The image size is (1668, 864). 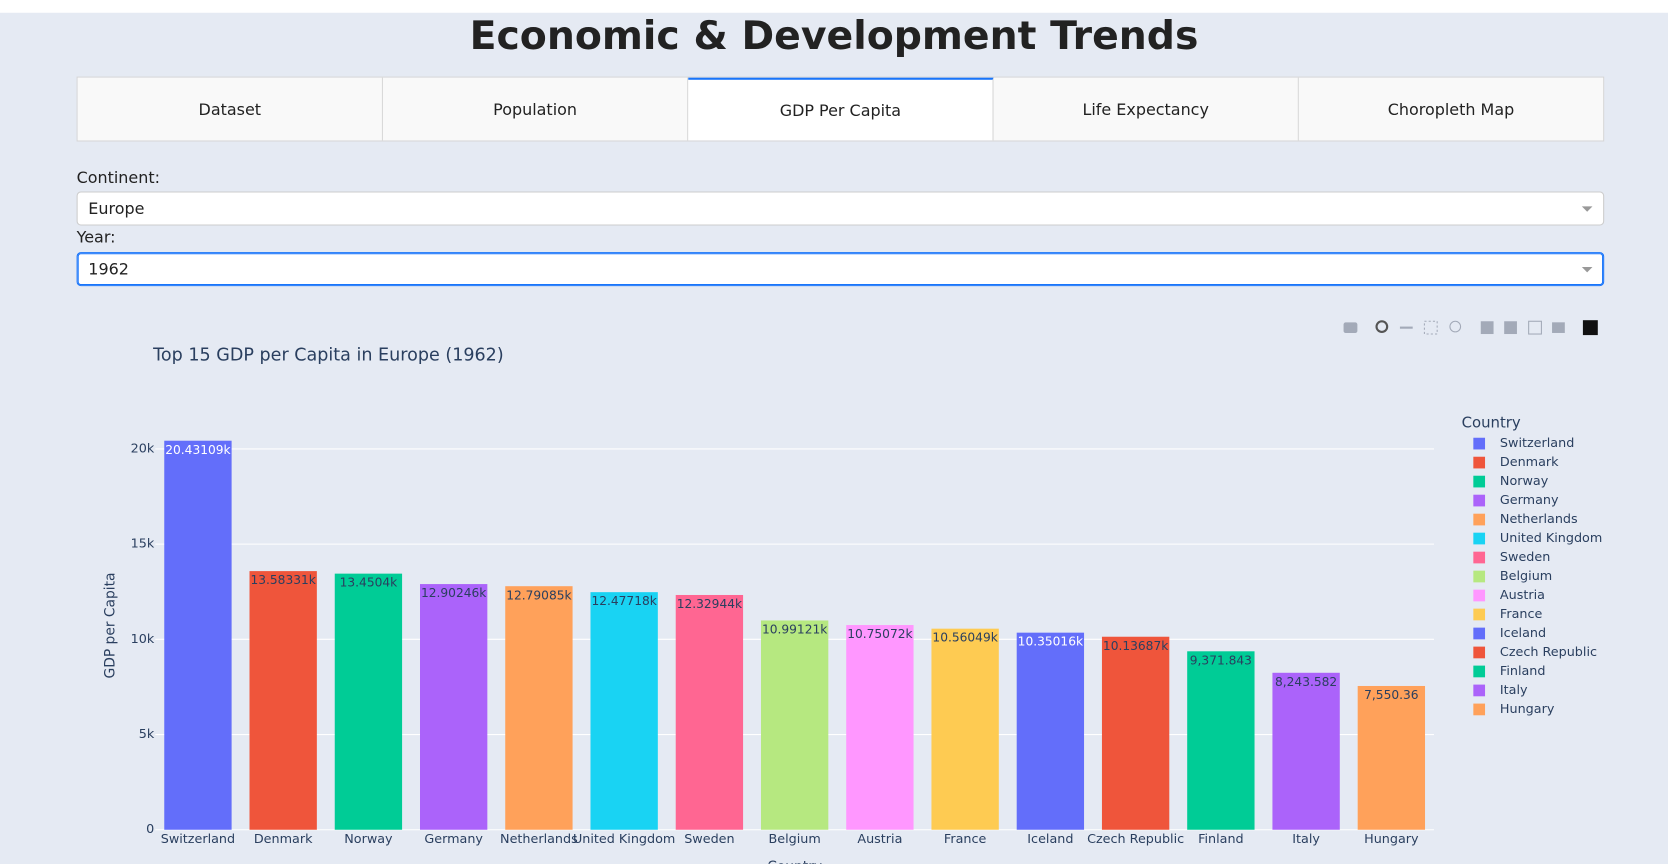 What do you see at coordinates (1136, 646) in the screenshot?
I see `data-label: 10.13687k` at bounding box center [1136, 646].